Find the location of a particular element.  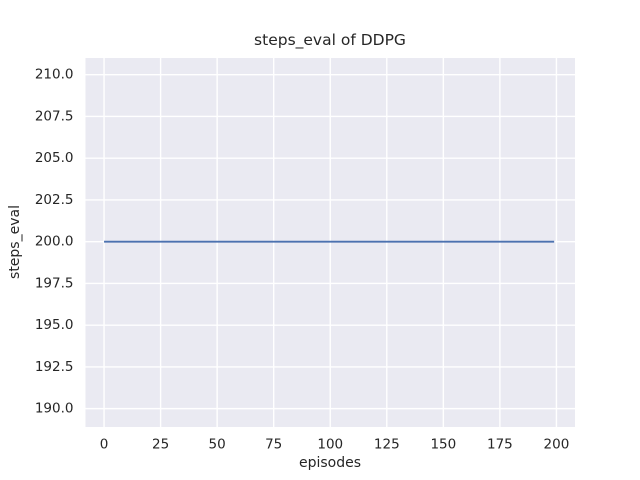

x-tick-label: 125 is located at coordinates (387, 445).